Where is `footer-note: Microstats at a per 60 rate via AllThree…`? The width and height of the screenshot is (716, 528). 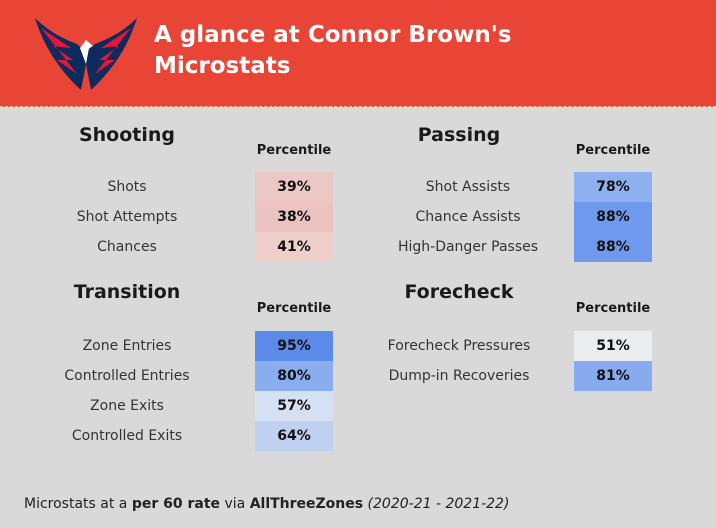 footer-note: Microstats at a per 60 rate via AllThree… is located at coordinates (266, 504).